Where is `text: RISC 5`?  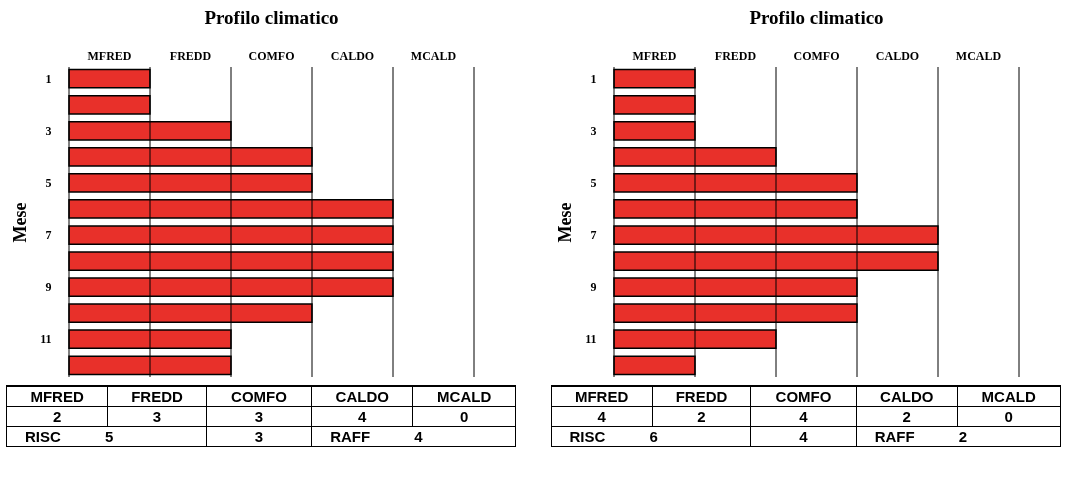 text: RISC 5 is located at coordinates (106, 436).